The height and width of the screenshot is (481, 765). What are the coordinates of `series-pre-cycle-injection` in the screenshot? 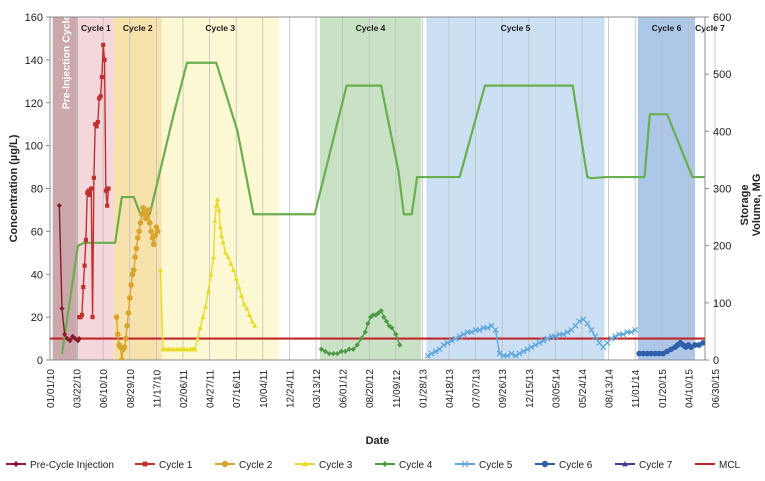 It's located at (69, 273).